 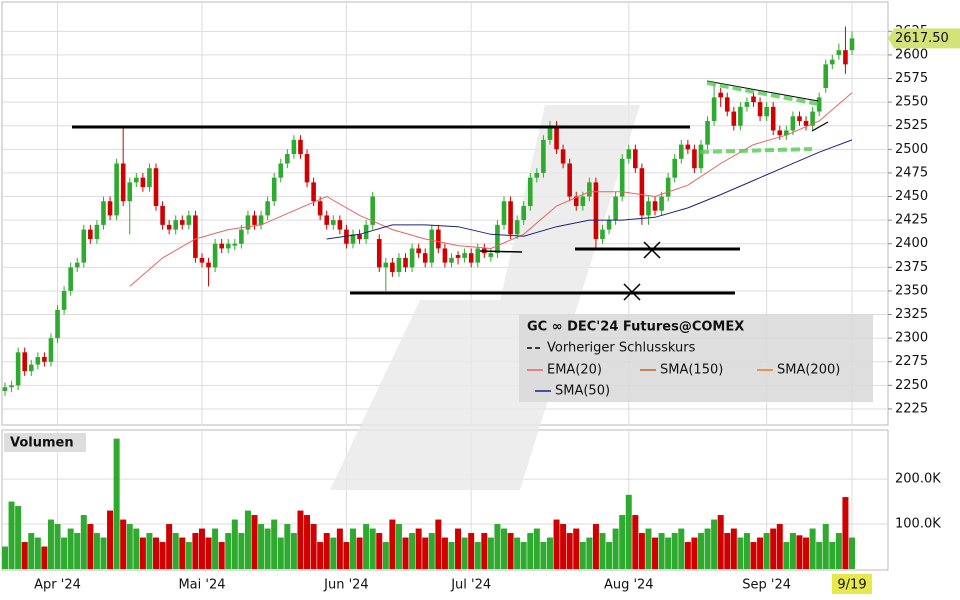 I want to click on y-tick-label: 2575, so click(x=911, y=78).